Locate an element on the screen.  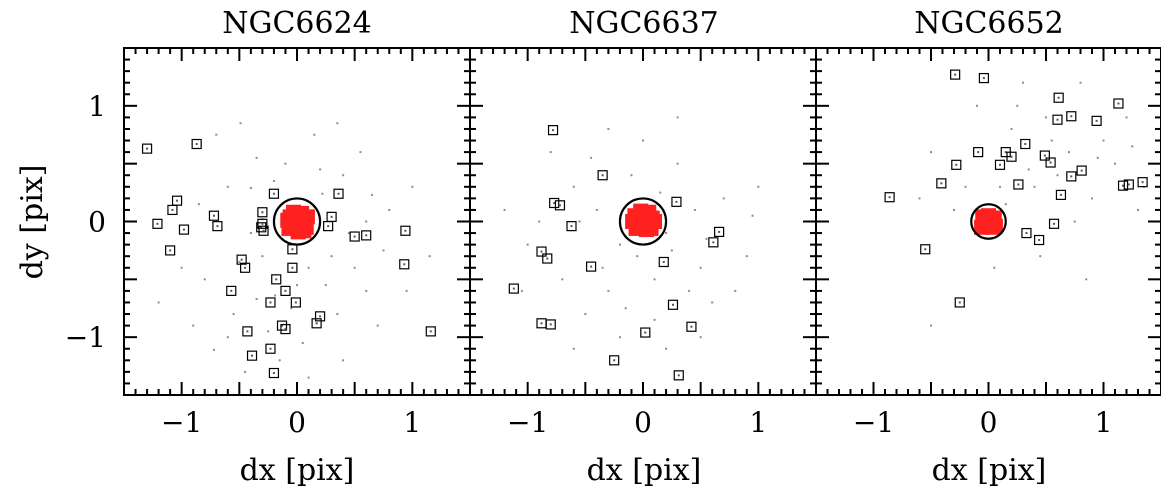
panel-title: NGC6637 is located at coordinates (644, 23).